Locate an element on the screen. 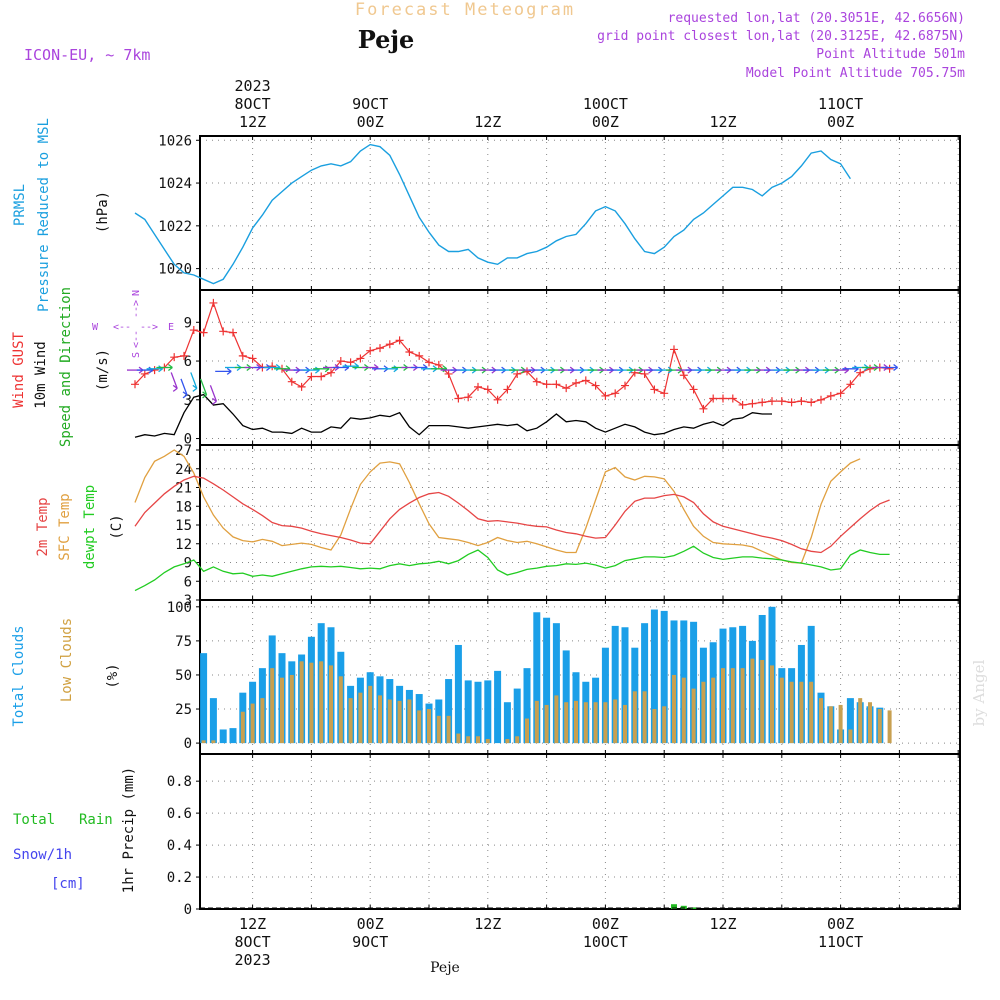  wind-ytick-label: 6 is located at coordinates (188, 362).